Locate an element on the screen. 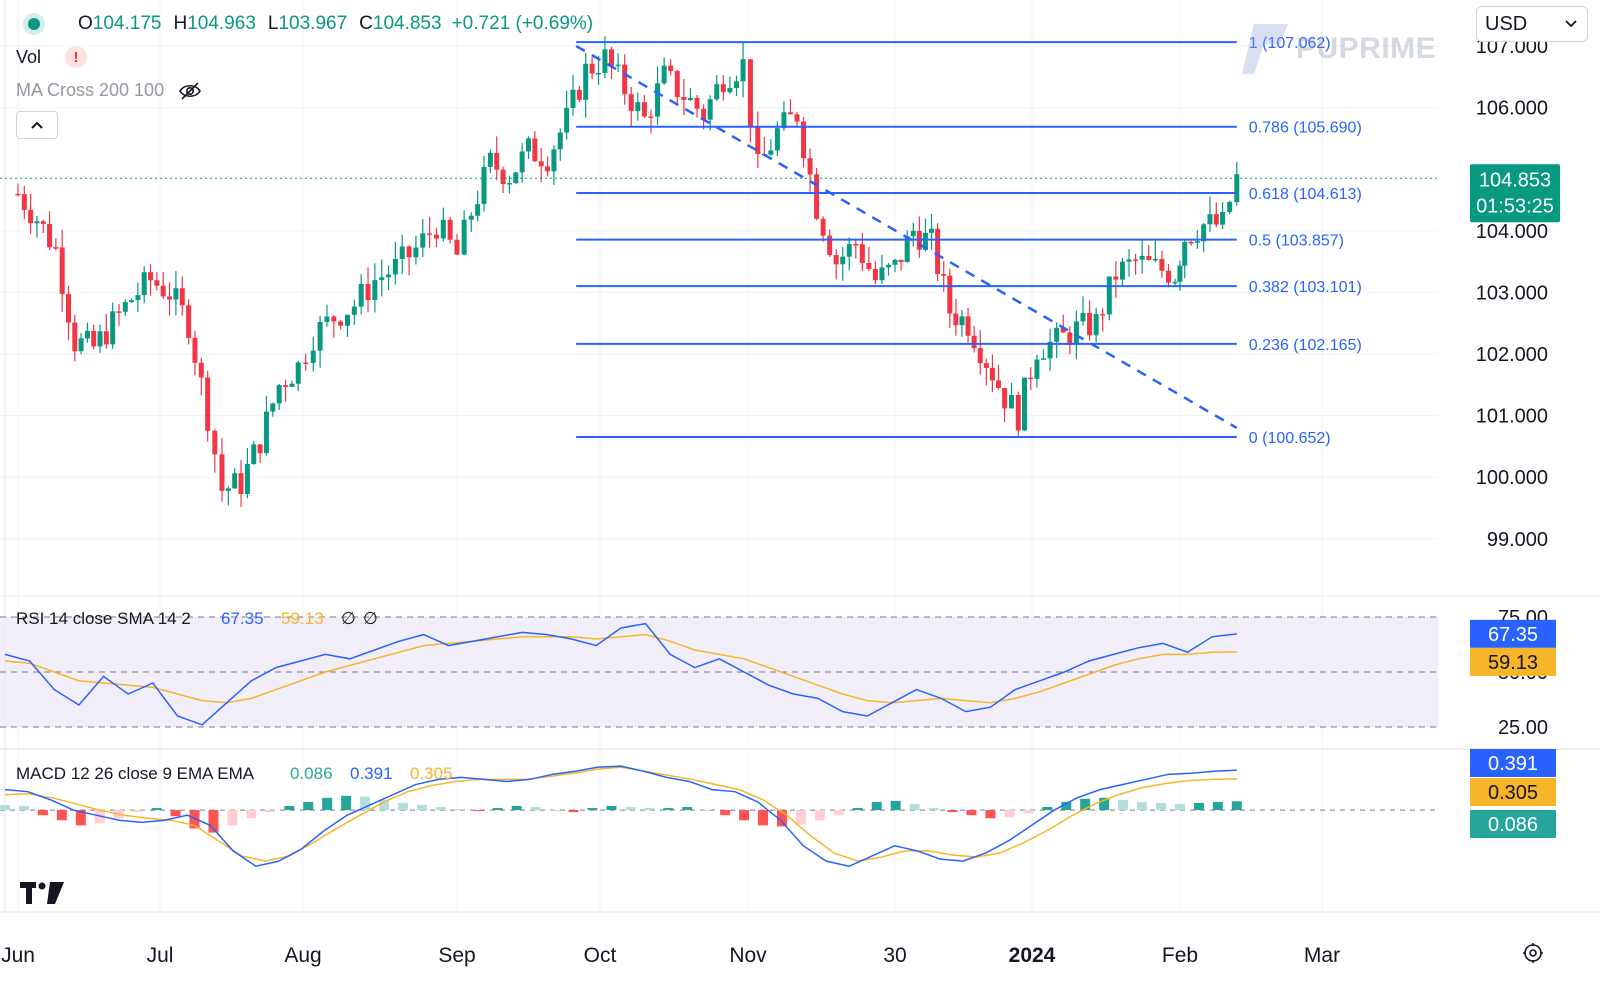 This screenshot has height=985, width=1600. settings-gear-icon is located at coordinates (1533, 953).